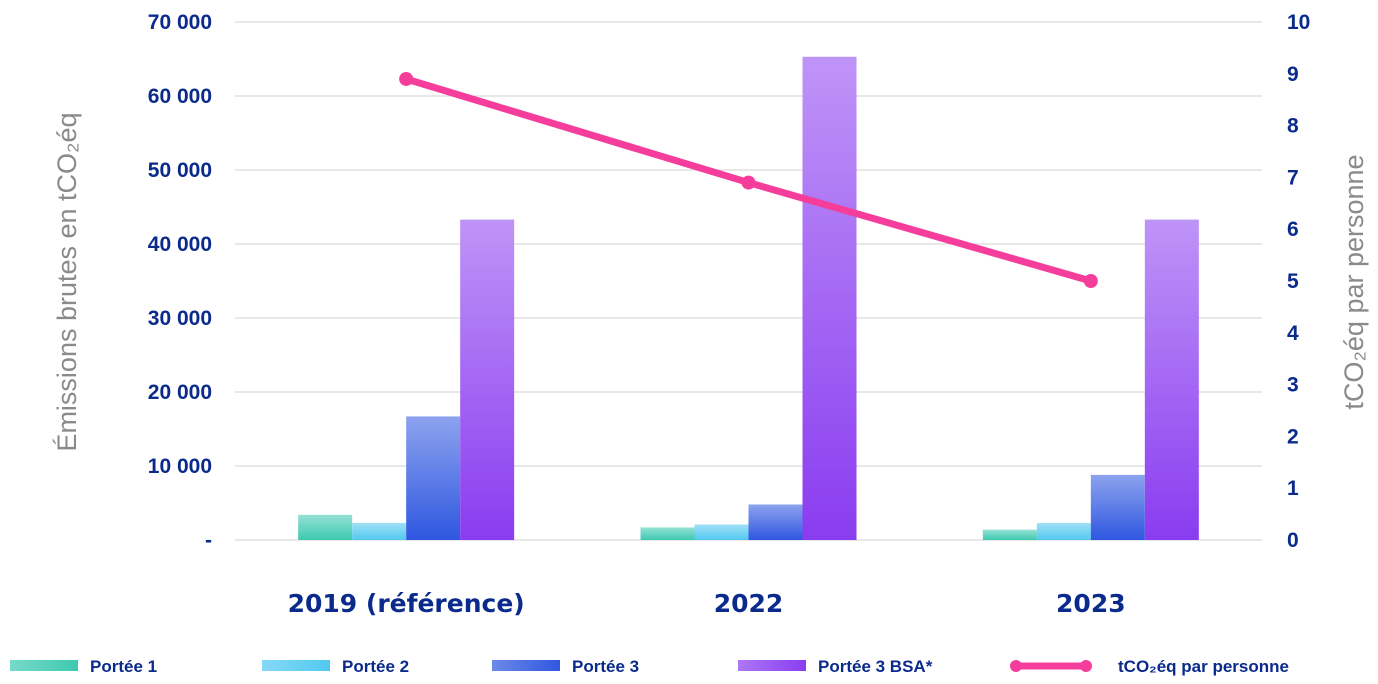 The height and width of the screenshot is (684, 1378). I want to click on y2-tick-label: 6, so click(1293, 229).